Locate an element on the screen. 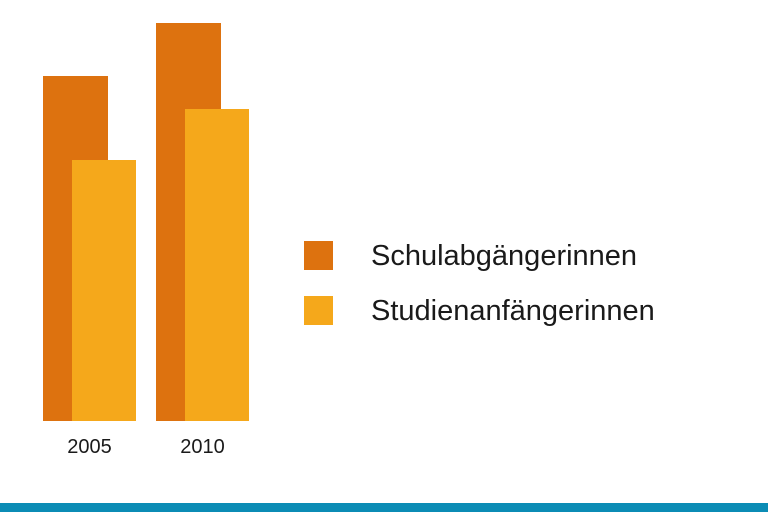 This screenshot has height=512, width=768. legend-label-2: Studienanfängerinnen is located at coordinates (513, 311).